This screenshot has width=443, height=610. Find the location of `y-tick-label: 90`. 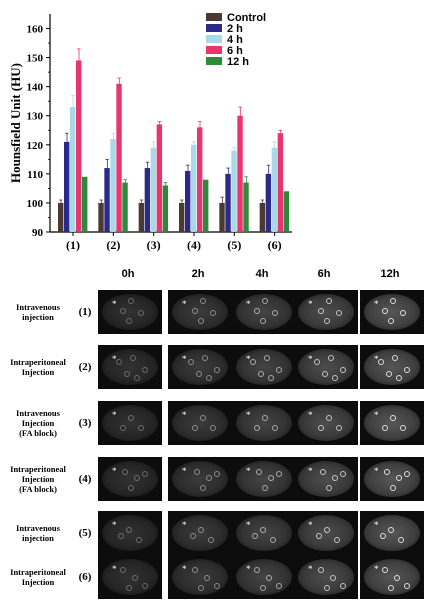

y-tick-label: 90 is located at coordinates (38, 233).